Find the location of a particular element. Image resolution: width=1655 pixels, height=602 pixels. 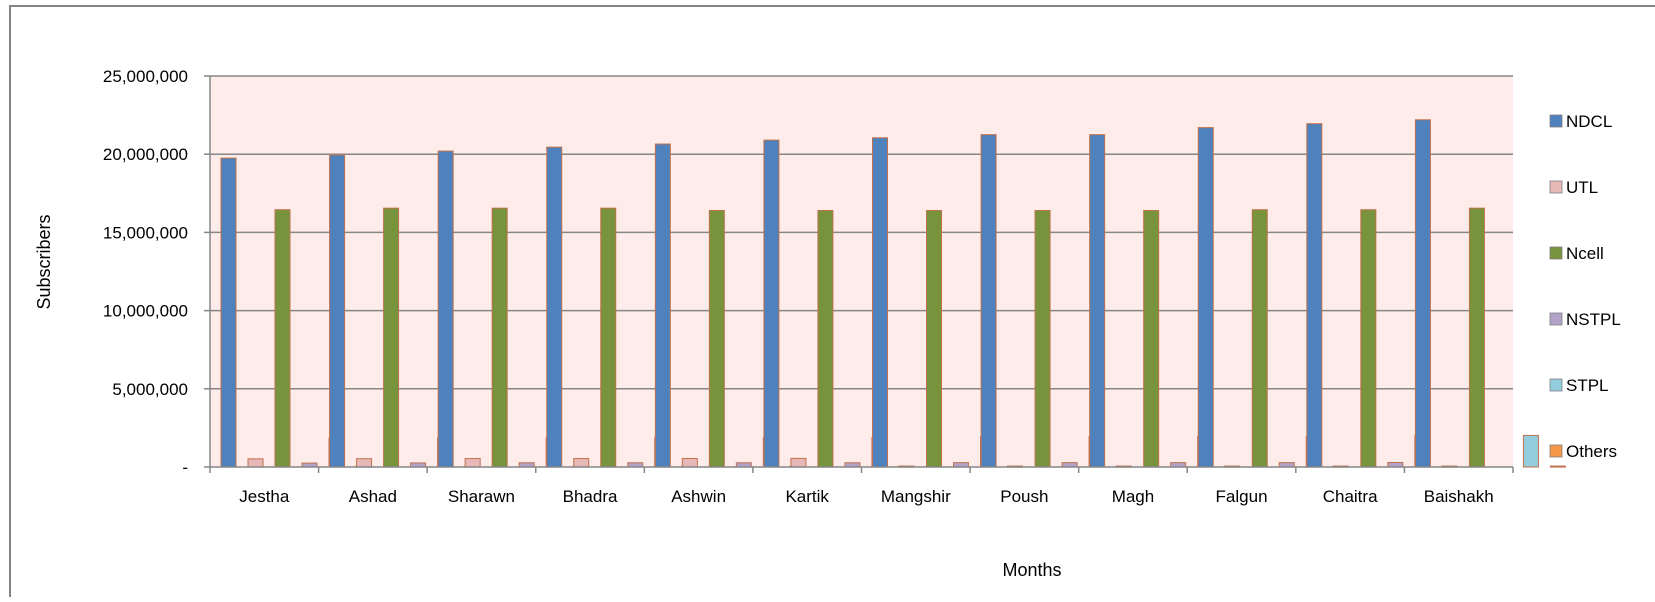

bar-ndcl-chaitra is located at coordinates (1314, 295).